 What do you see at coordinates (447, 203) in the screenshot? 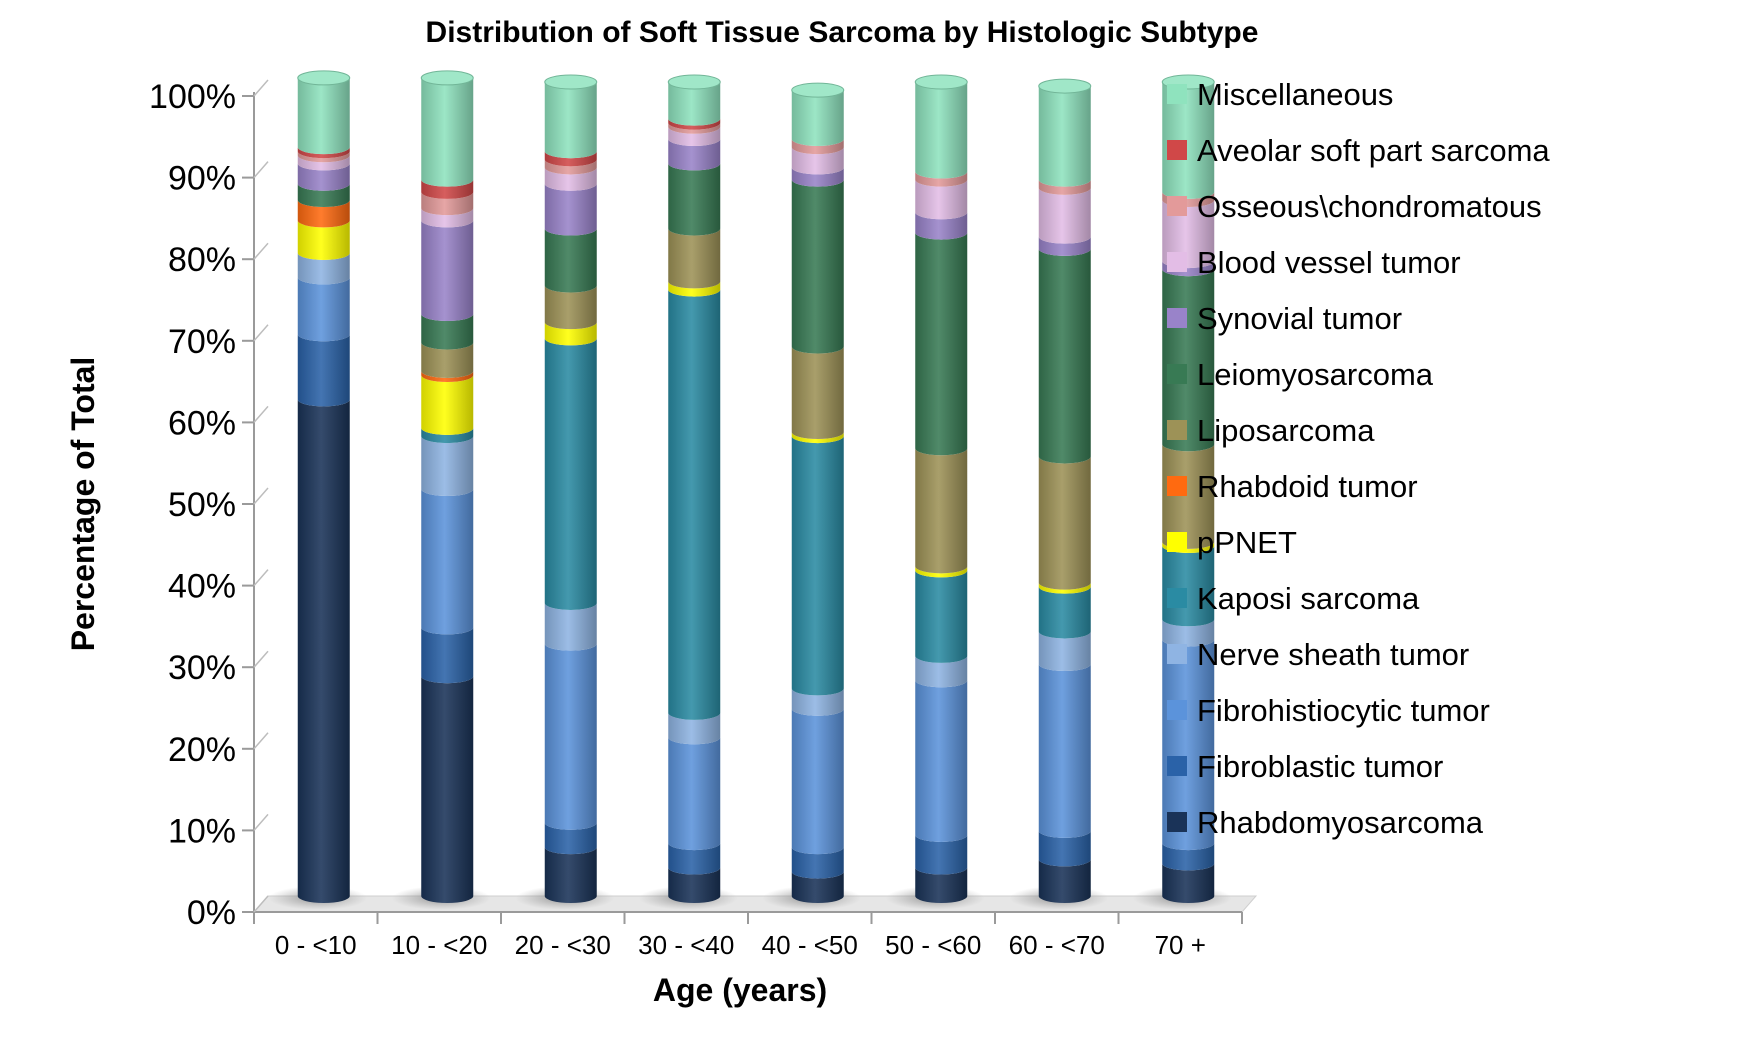
I see `bar-segment-osseous-chondromatous` at bounding box center [447, 203].